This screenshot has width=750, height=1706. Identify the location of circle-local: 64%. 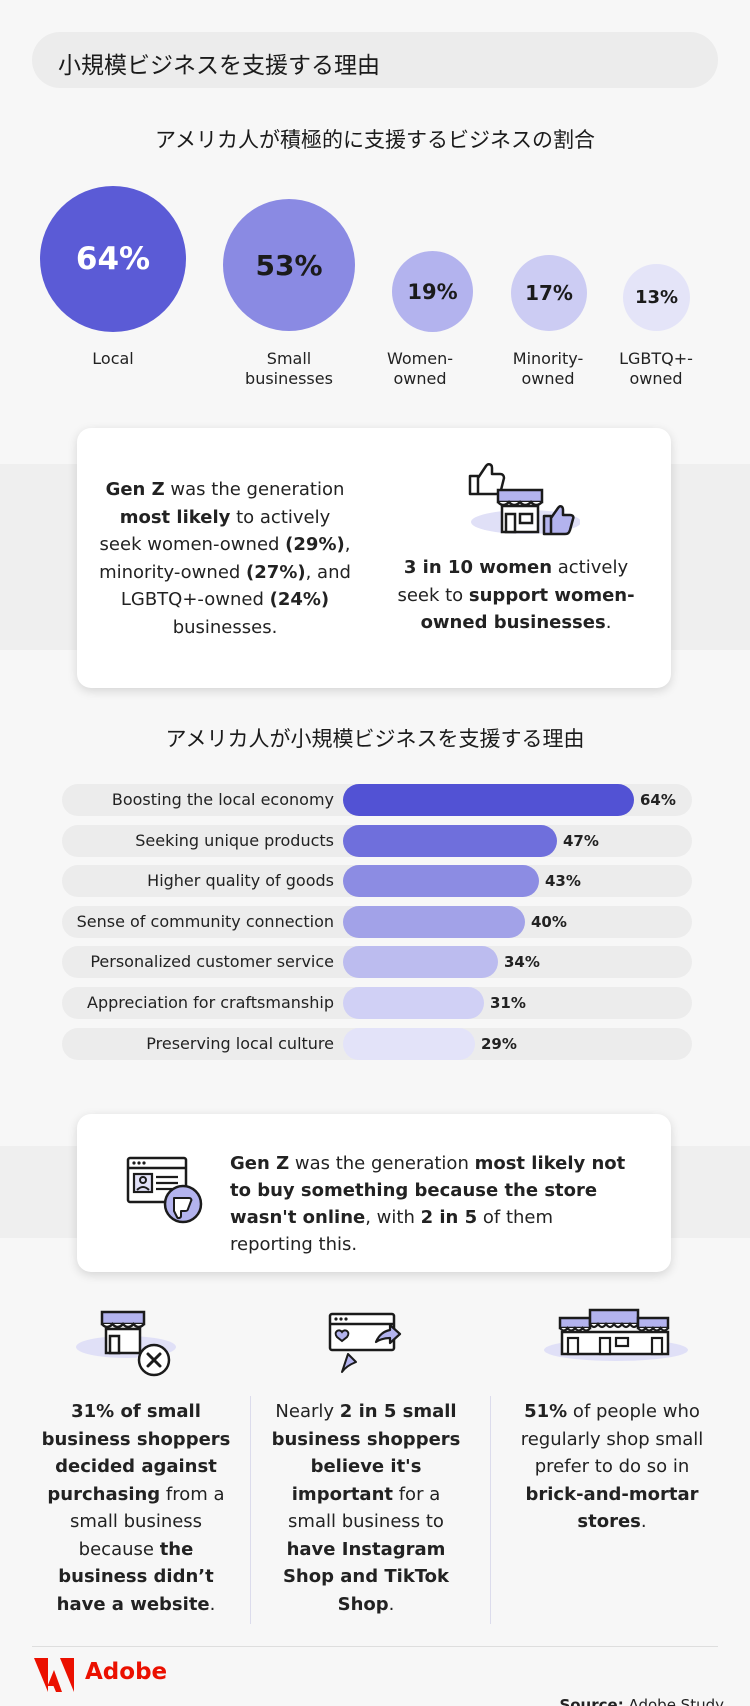
(113, 259).